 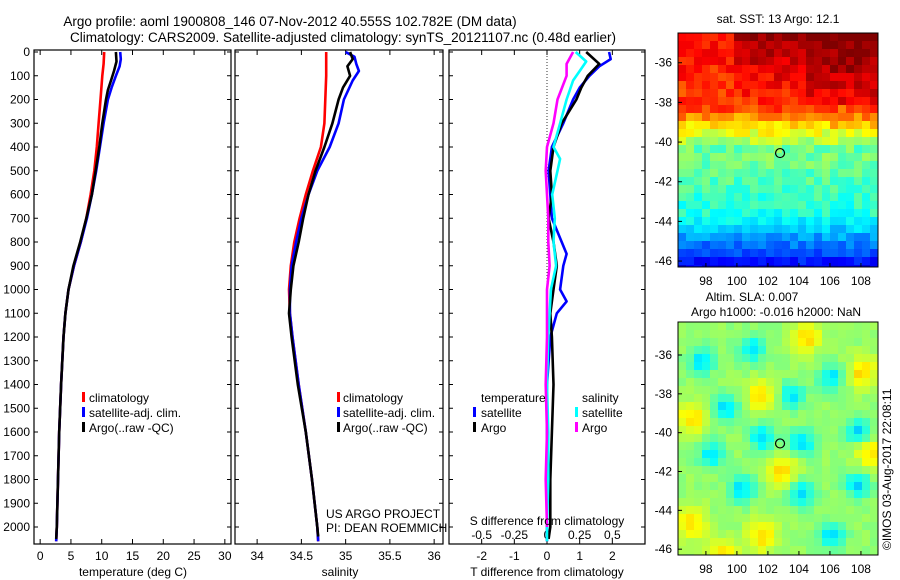 What do you see at coordinates (16, 527) in the screenshot?
I see `depth-tick-label: 2000` at bounding box center [16, 527].